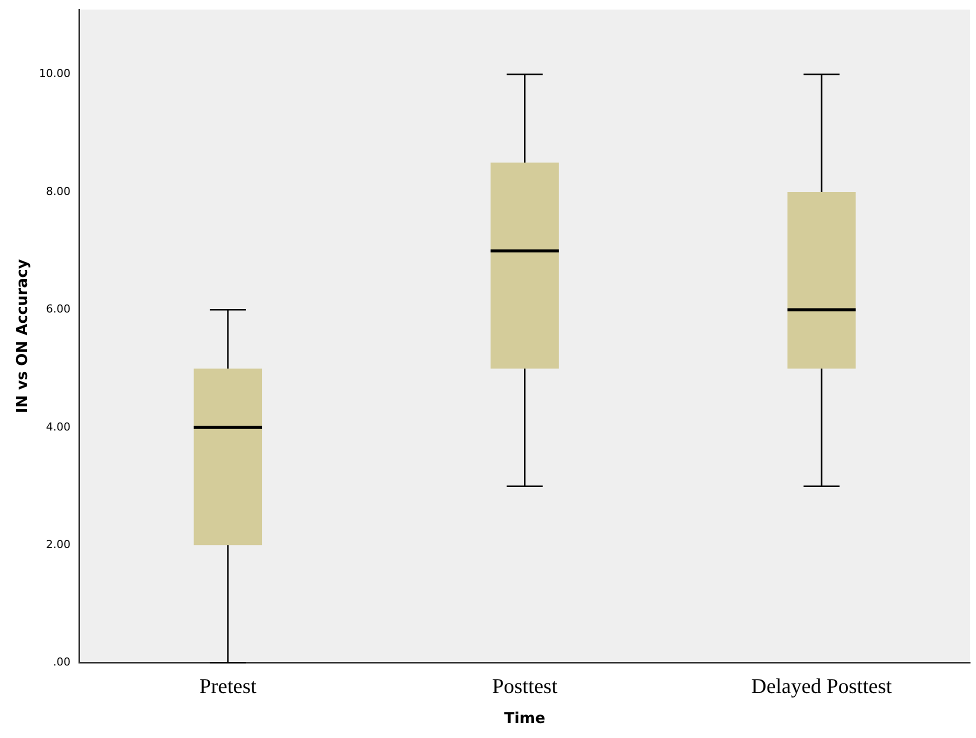 The image size is (976, 738). What do you see at coordinates (525, 717) in the screenshot?
I see `x-axis-title: Time` at bounding box center [525, 717].